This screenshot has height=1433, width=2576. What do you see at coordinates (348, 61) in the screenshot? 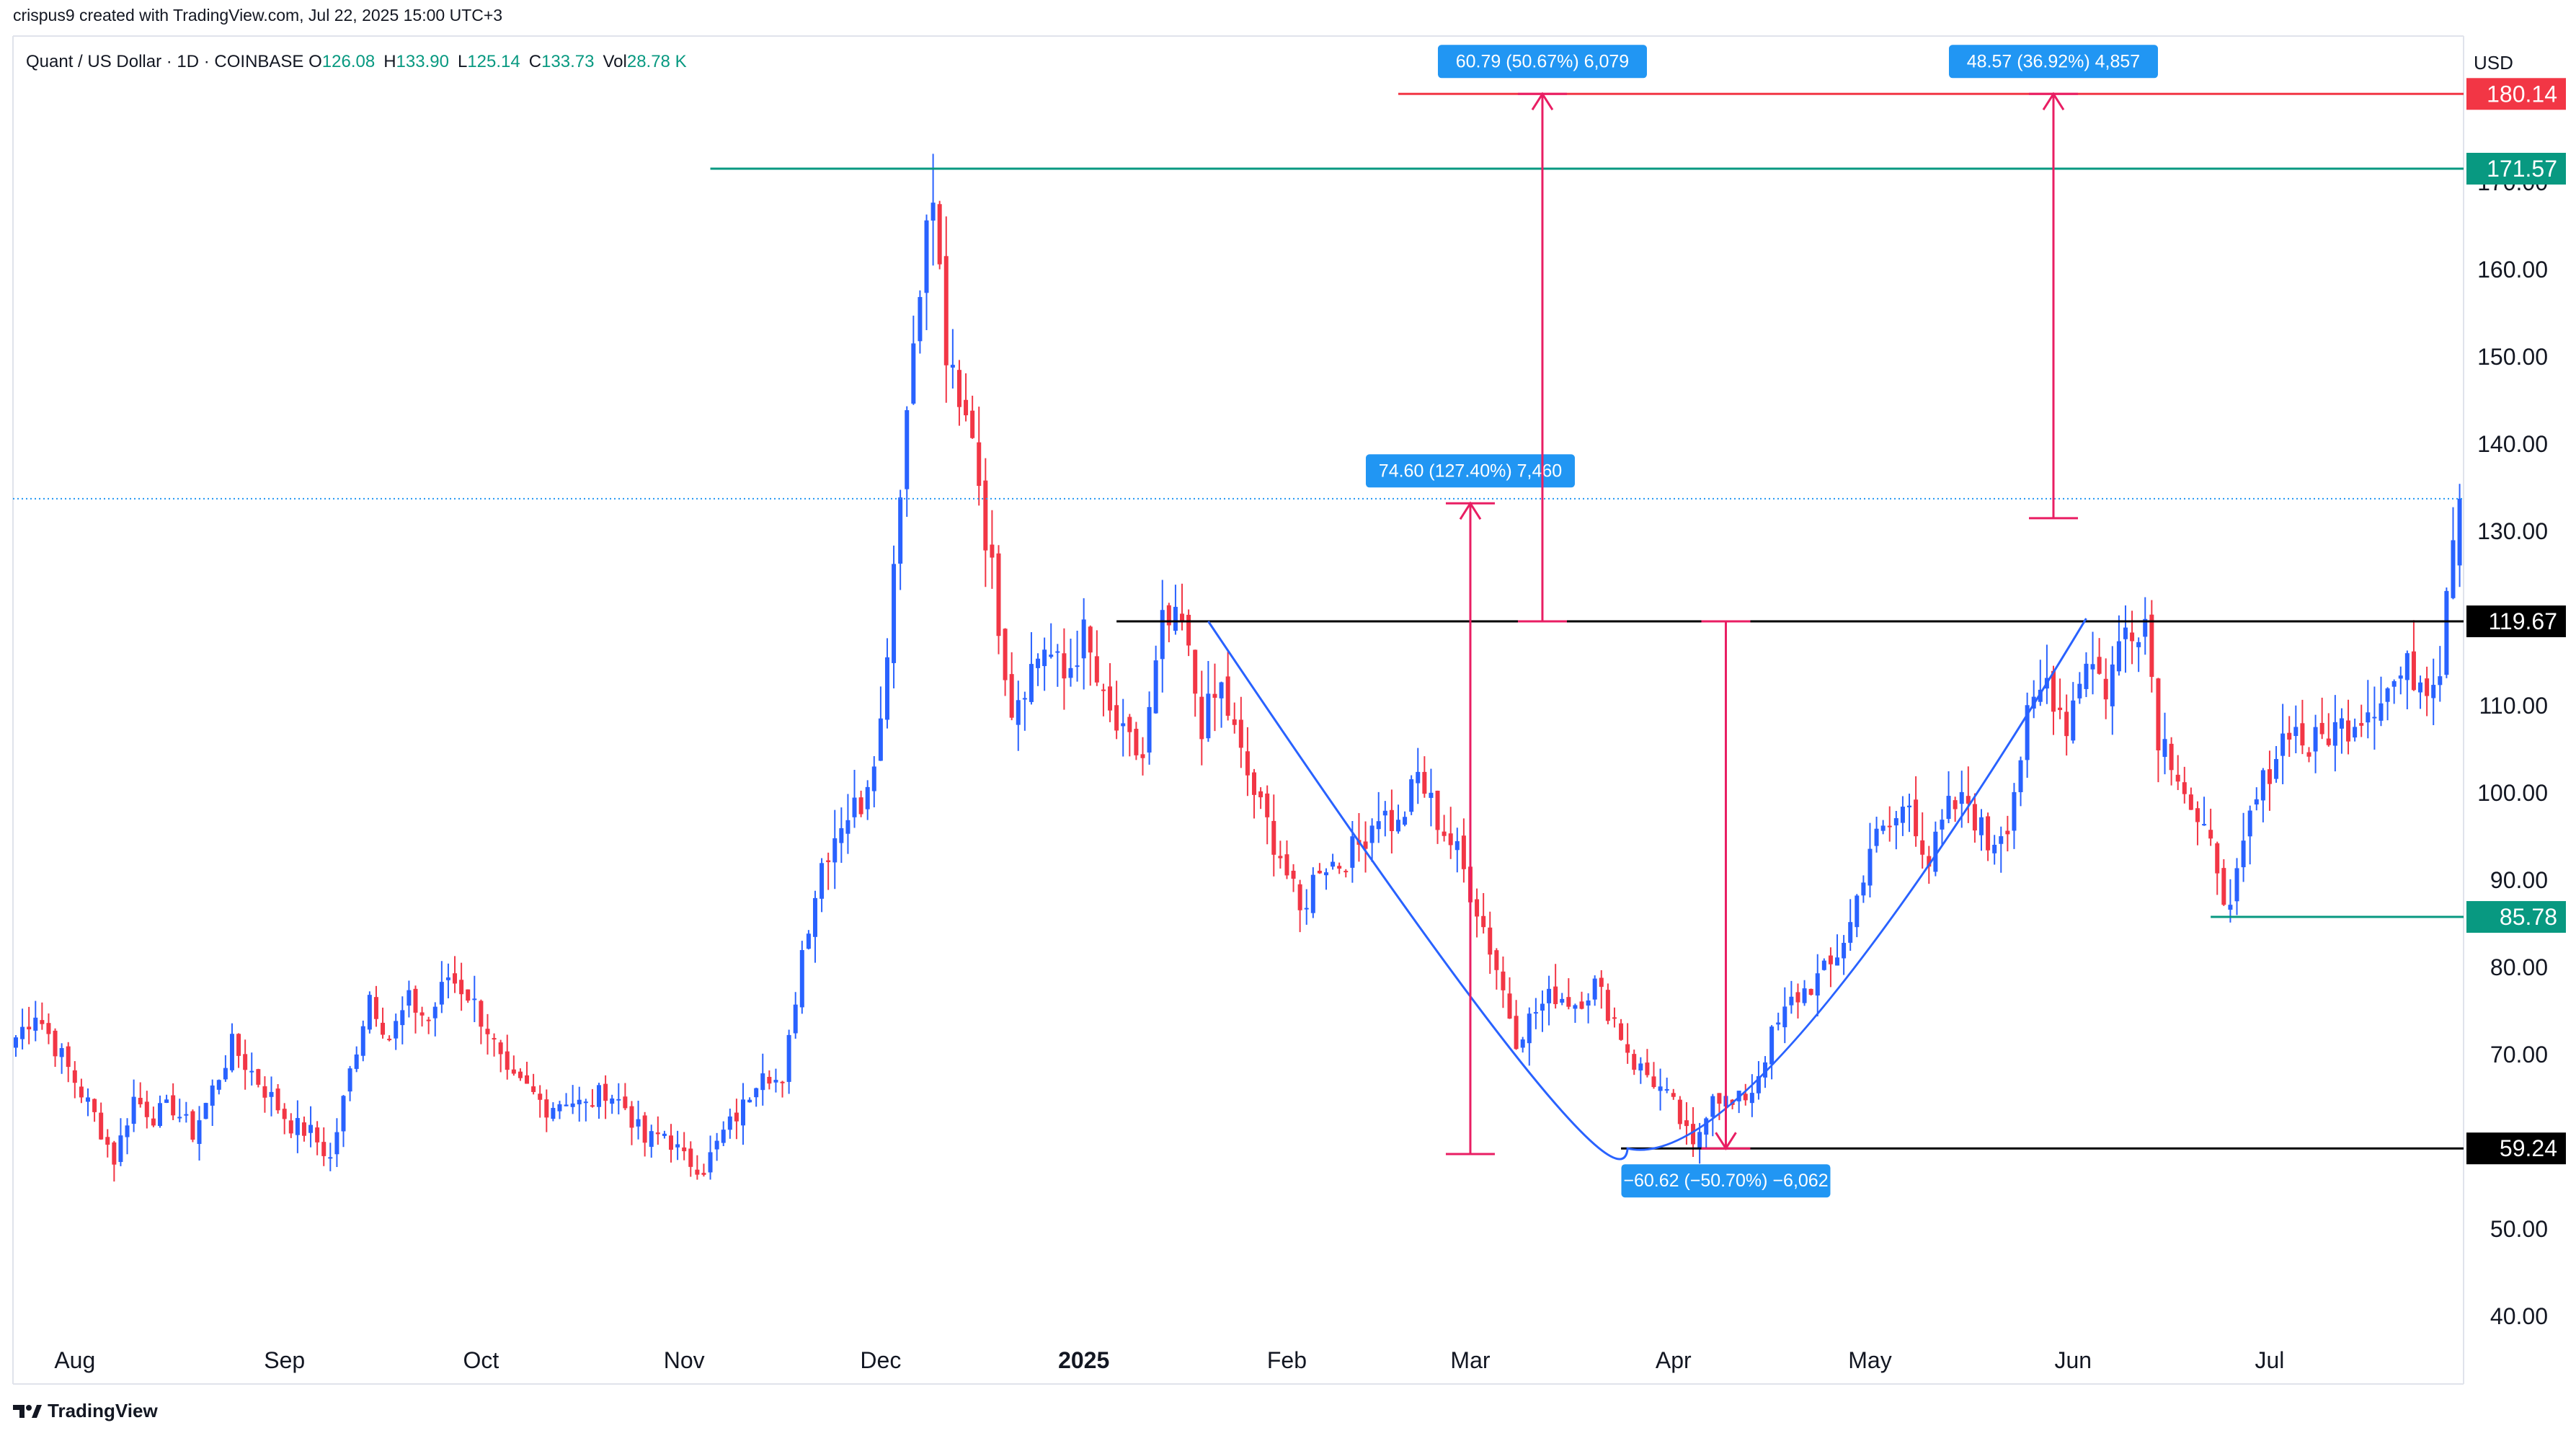
I see `ohlcv-value-o: 126.08` at bounding box center [348, 61].